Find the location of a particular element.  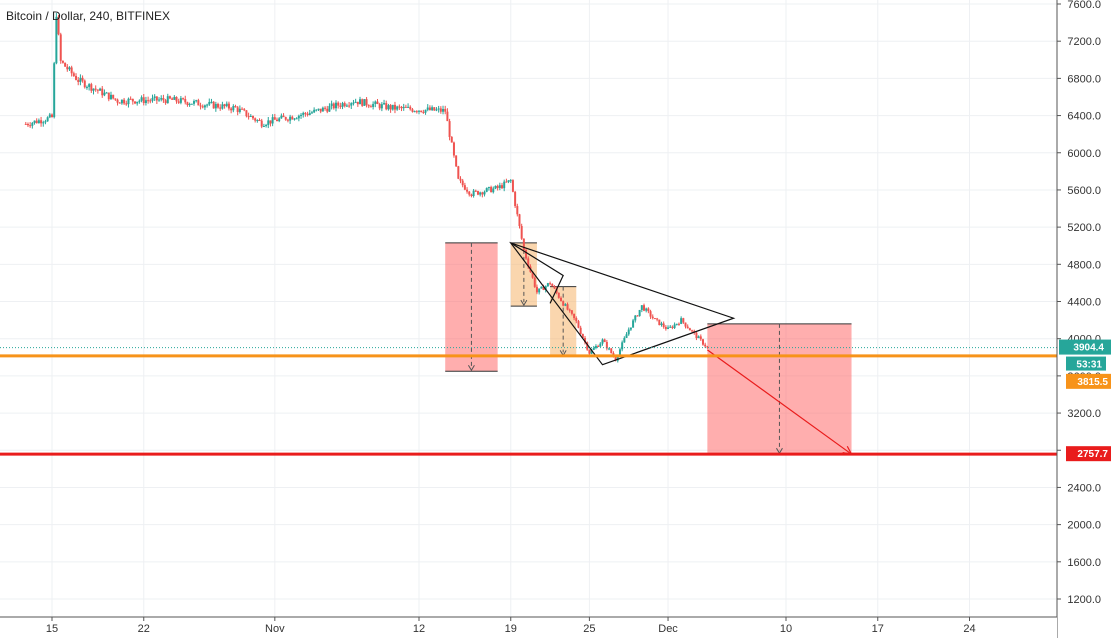

price-axis-panel is located at coordinates (1085, 319).